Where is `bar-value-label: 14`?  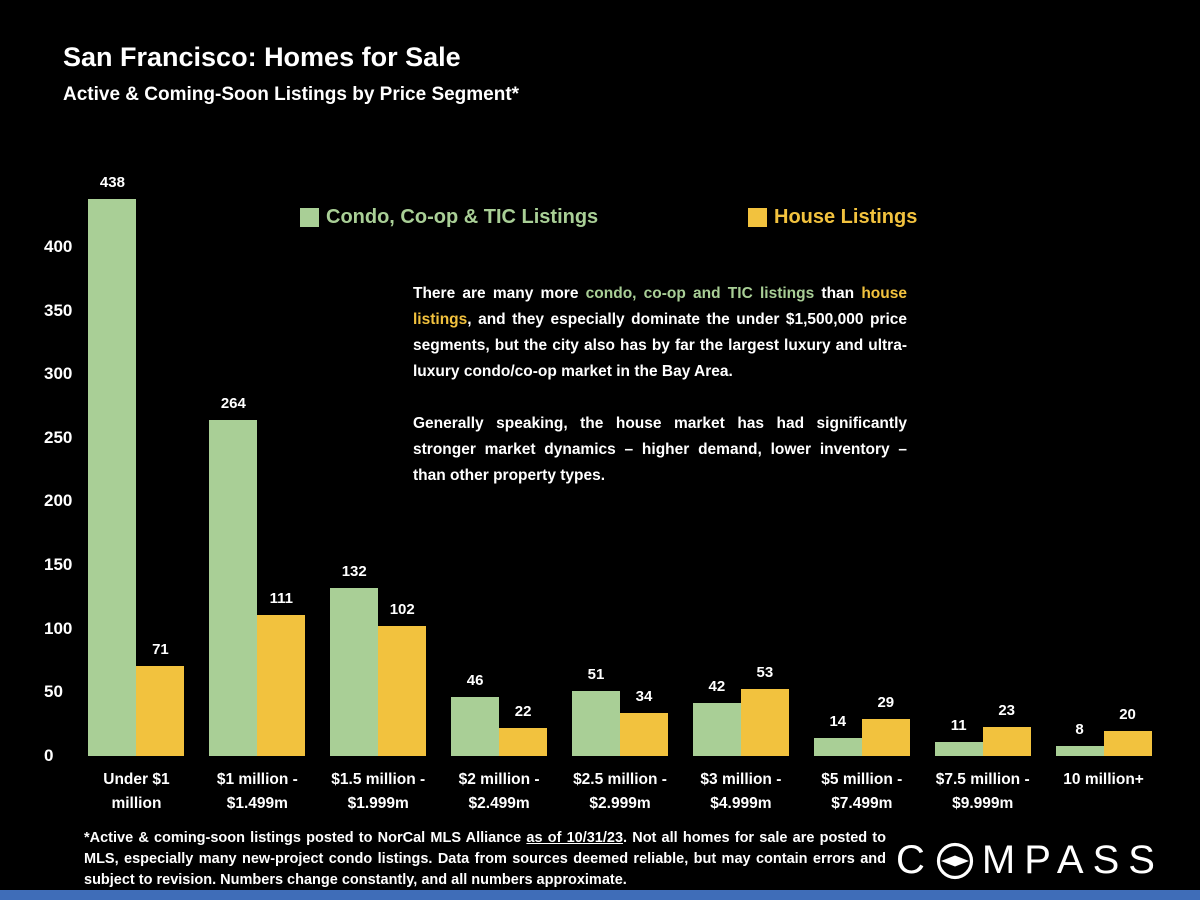 bar-value-label: 14 is located at coordinates (838, 721).